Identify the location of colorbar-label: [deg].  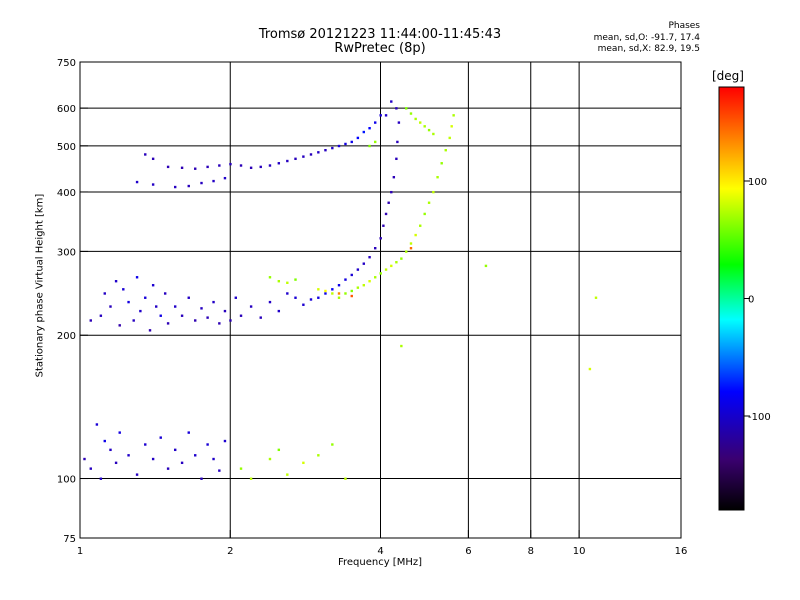
(728, 76).